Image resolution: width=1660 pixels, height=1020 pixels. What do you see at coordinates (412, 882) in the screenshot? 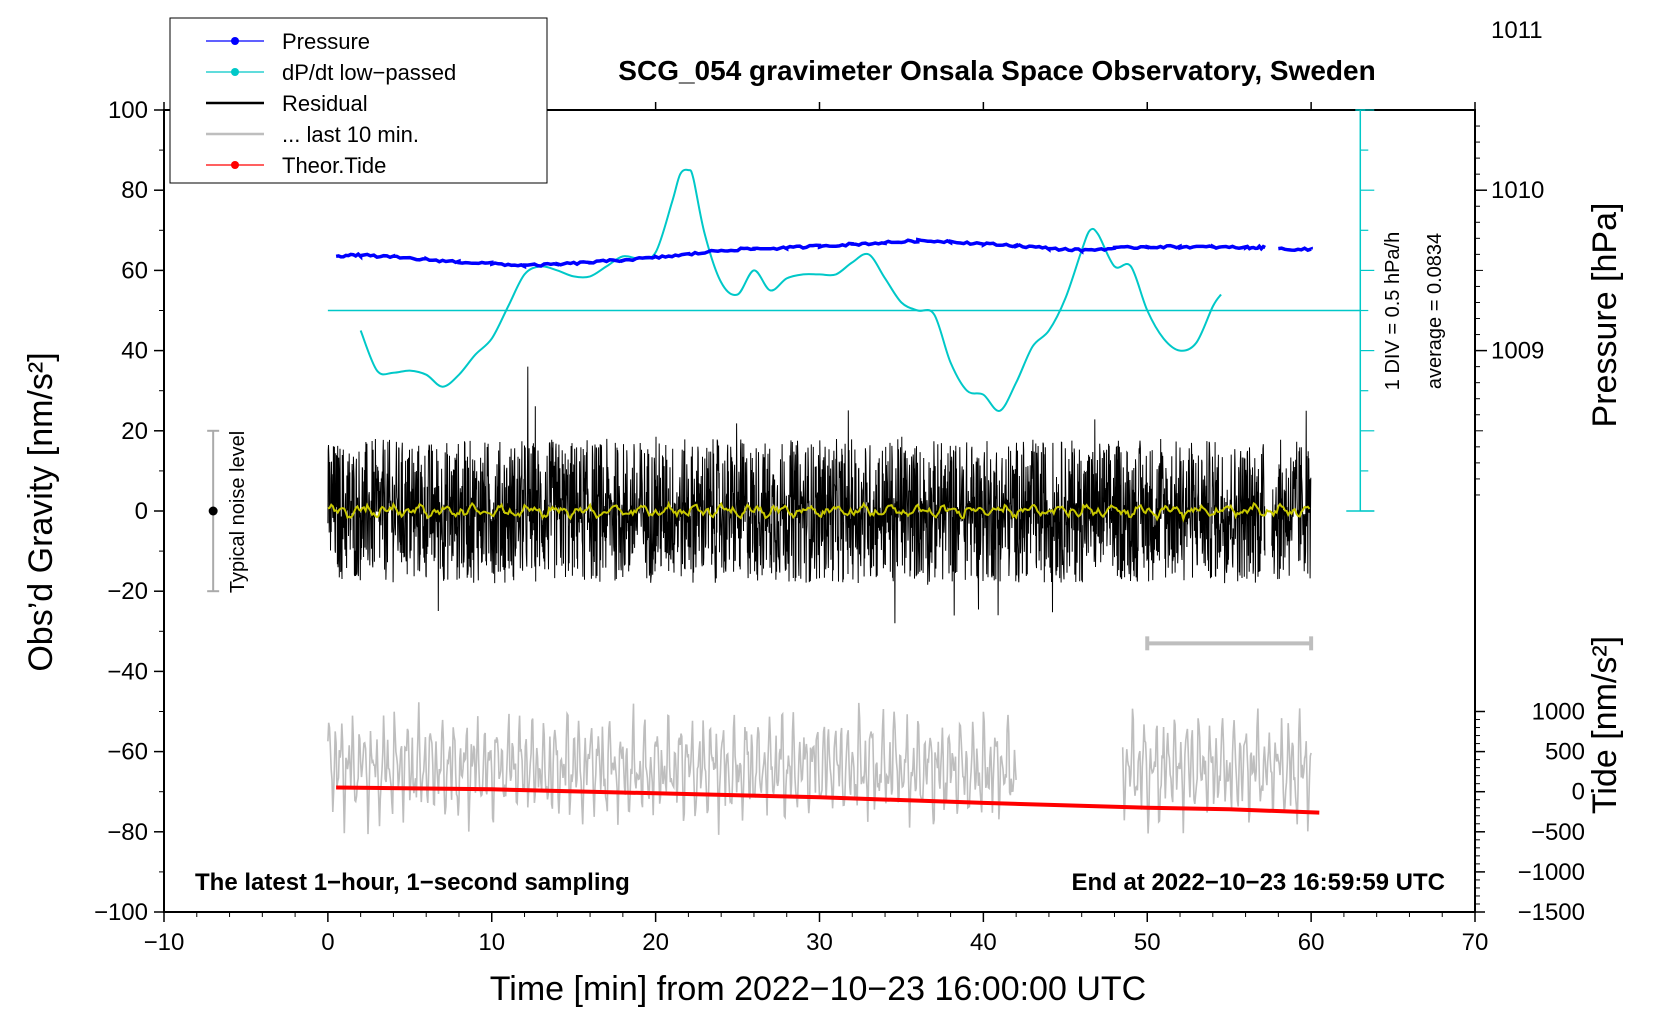
I see `note-latest-hour: The latest 1−hour, 1−second sampling` at bounding box center [412, 882].